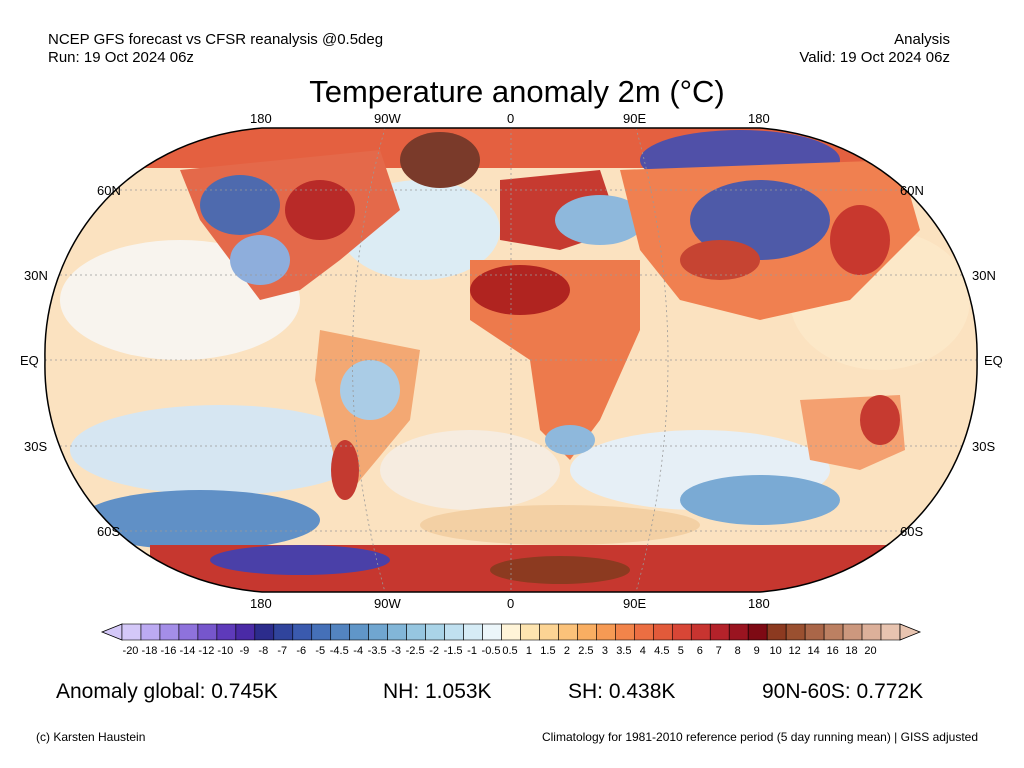 This screenshot has height=768, width=1024. I want to click on colorbar-tick-label: -16, so click(168, 651).